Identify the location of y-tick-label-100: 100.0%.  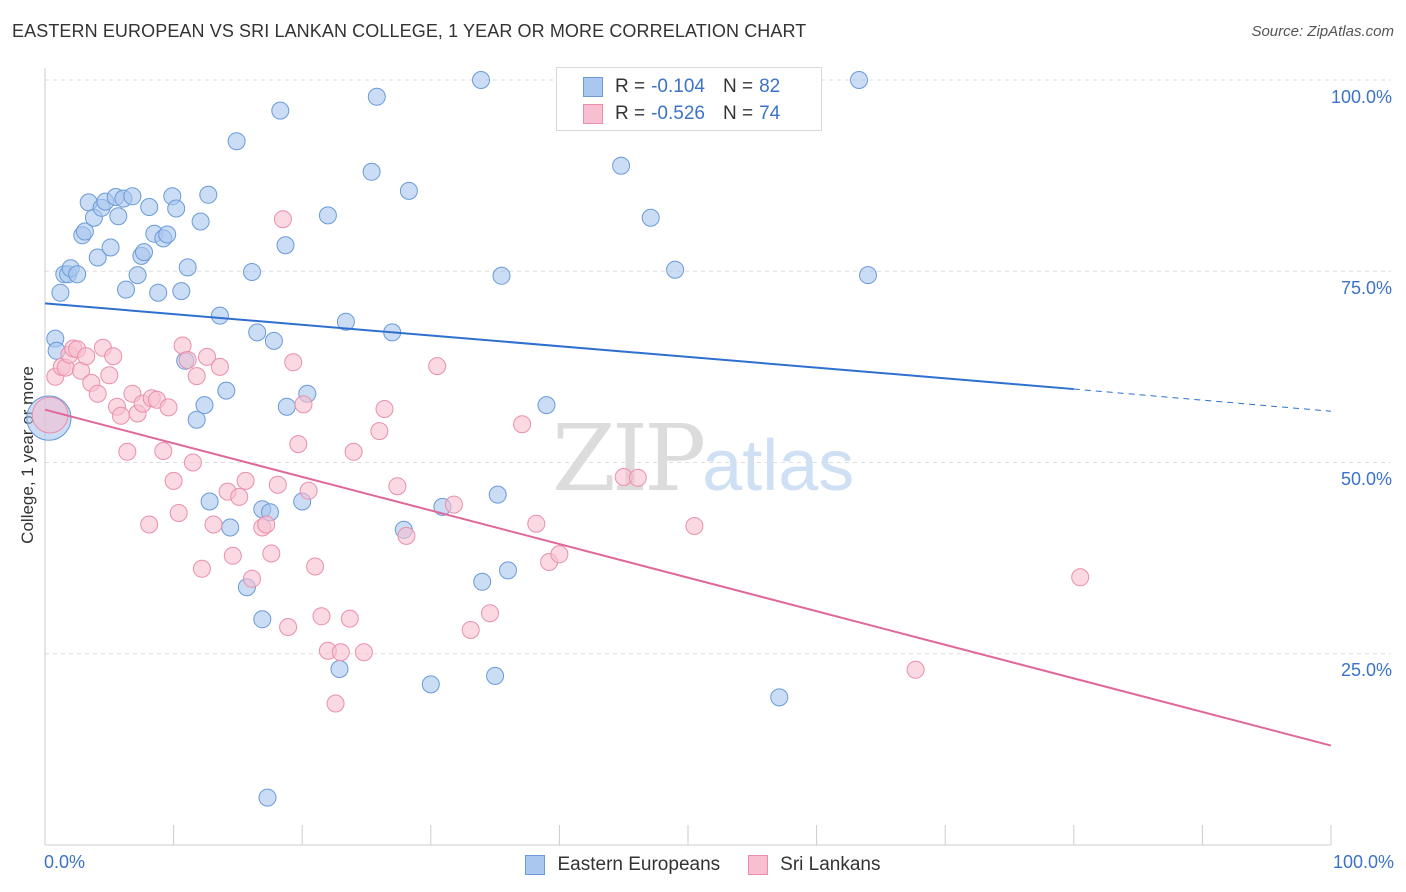
(1361, 97).